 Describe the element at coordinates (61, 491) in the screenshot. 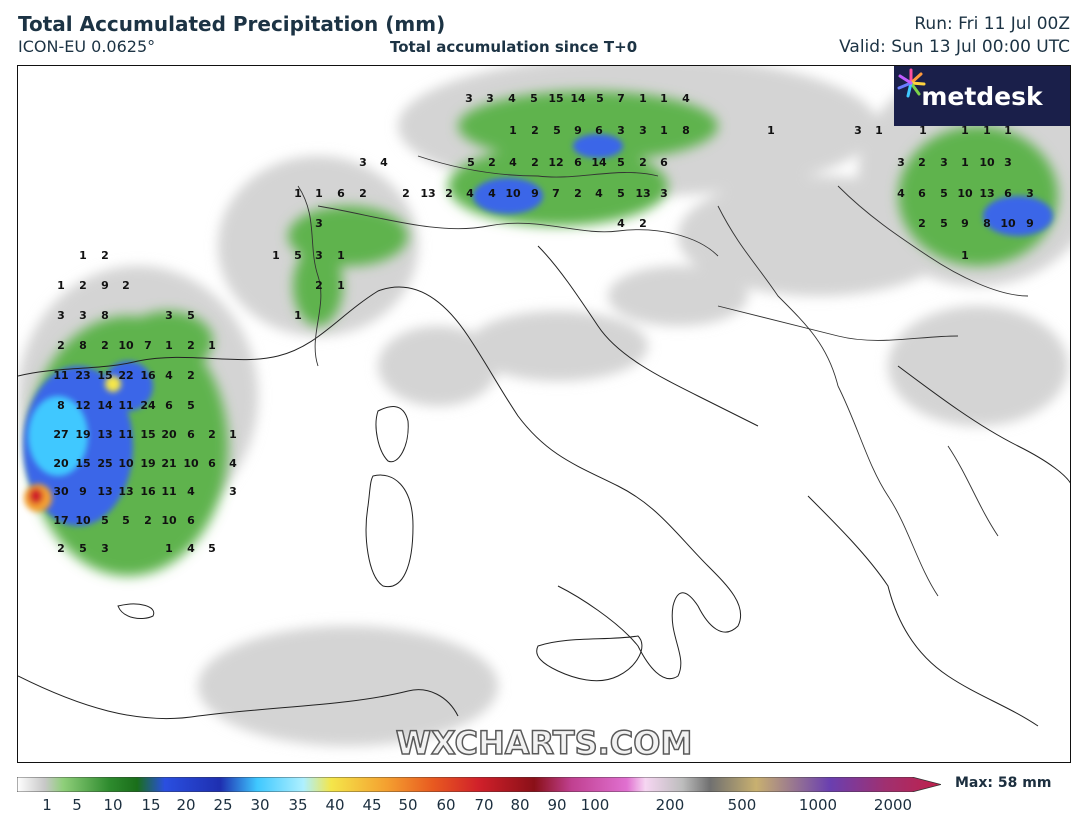

I see `precip-value: 30` at that location.